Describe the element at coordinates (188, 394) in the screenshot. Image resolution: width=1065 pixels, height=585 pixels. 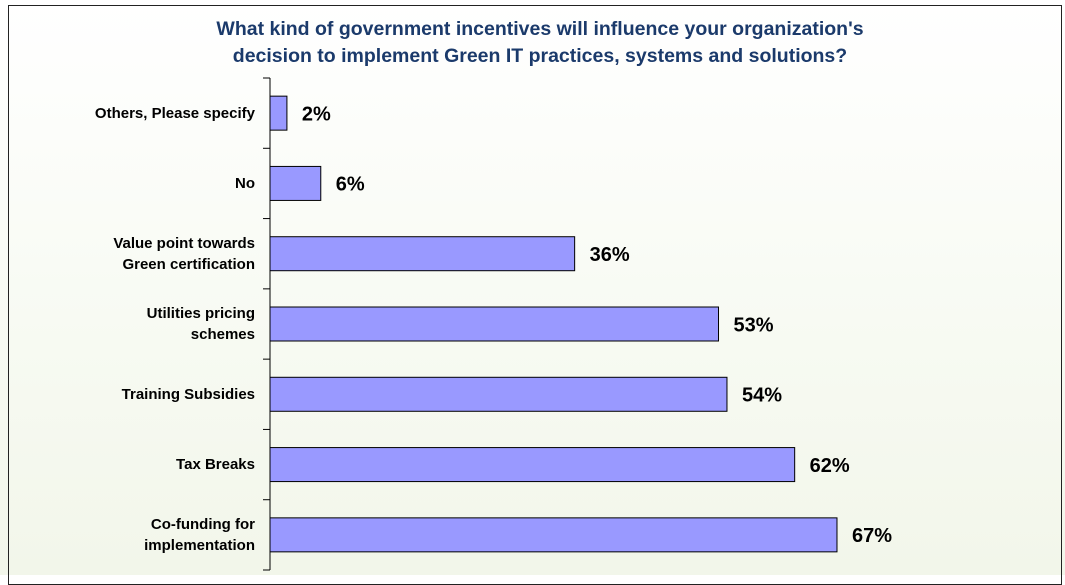
I see `category-label: Training Subsidies` at that location.